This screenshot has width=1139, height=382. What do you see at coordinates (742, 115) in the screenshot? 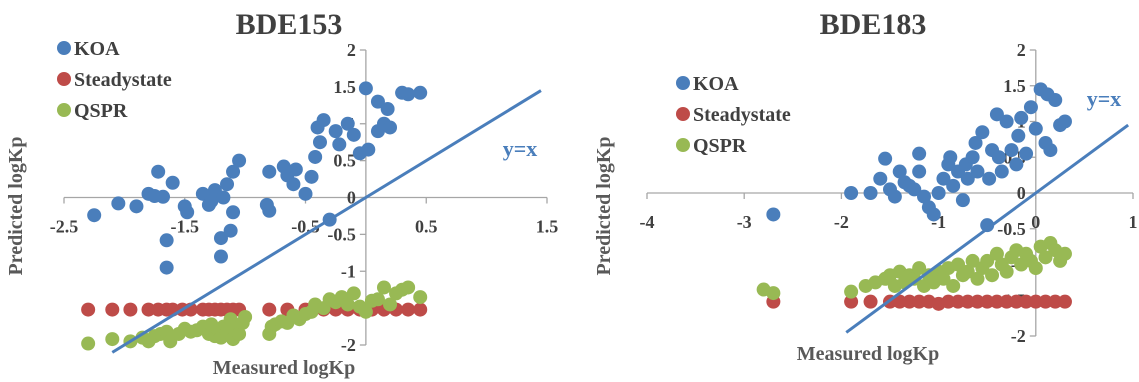
I see `chart2-legend-label-steadystate: Steadystate` at bounding box center [742, 115].